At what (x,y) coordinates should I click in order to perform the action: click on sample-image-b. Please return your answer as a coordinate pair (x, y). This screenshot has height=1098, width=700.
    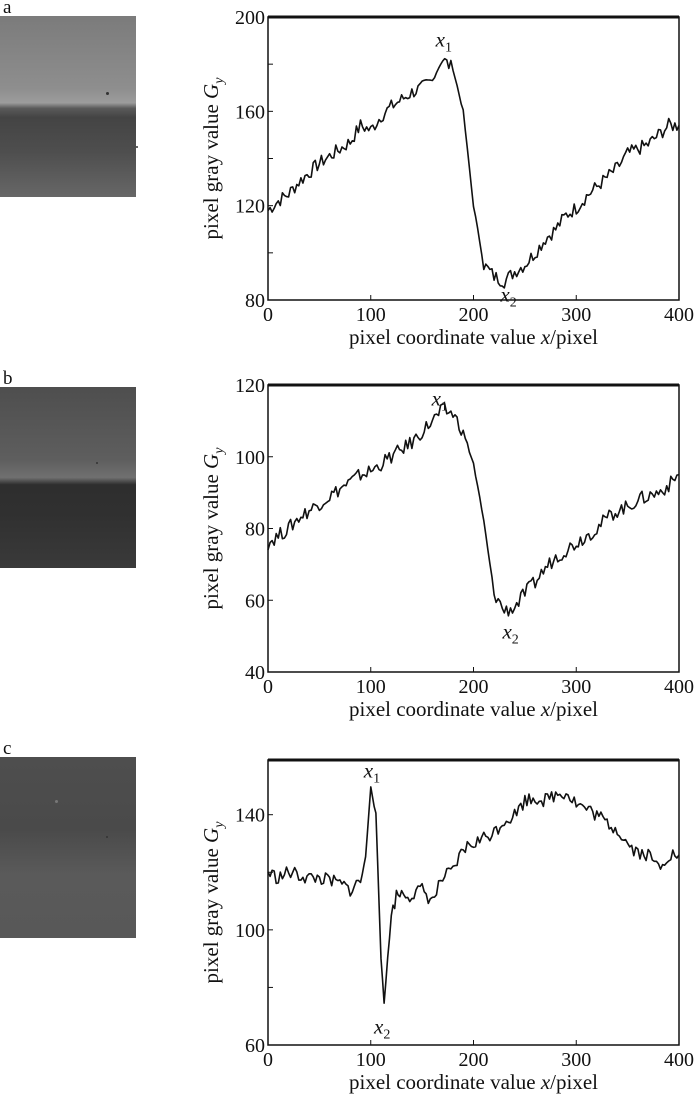
    Looking at the image, I should click on (68, 477).